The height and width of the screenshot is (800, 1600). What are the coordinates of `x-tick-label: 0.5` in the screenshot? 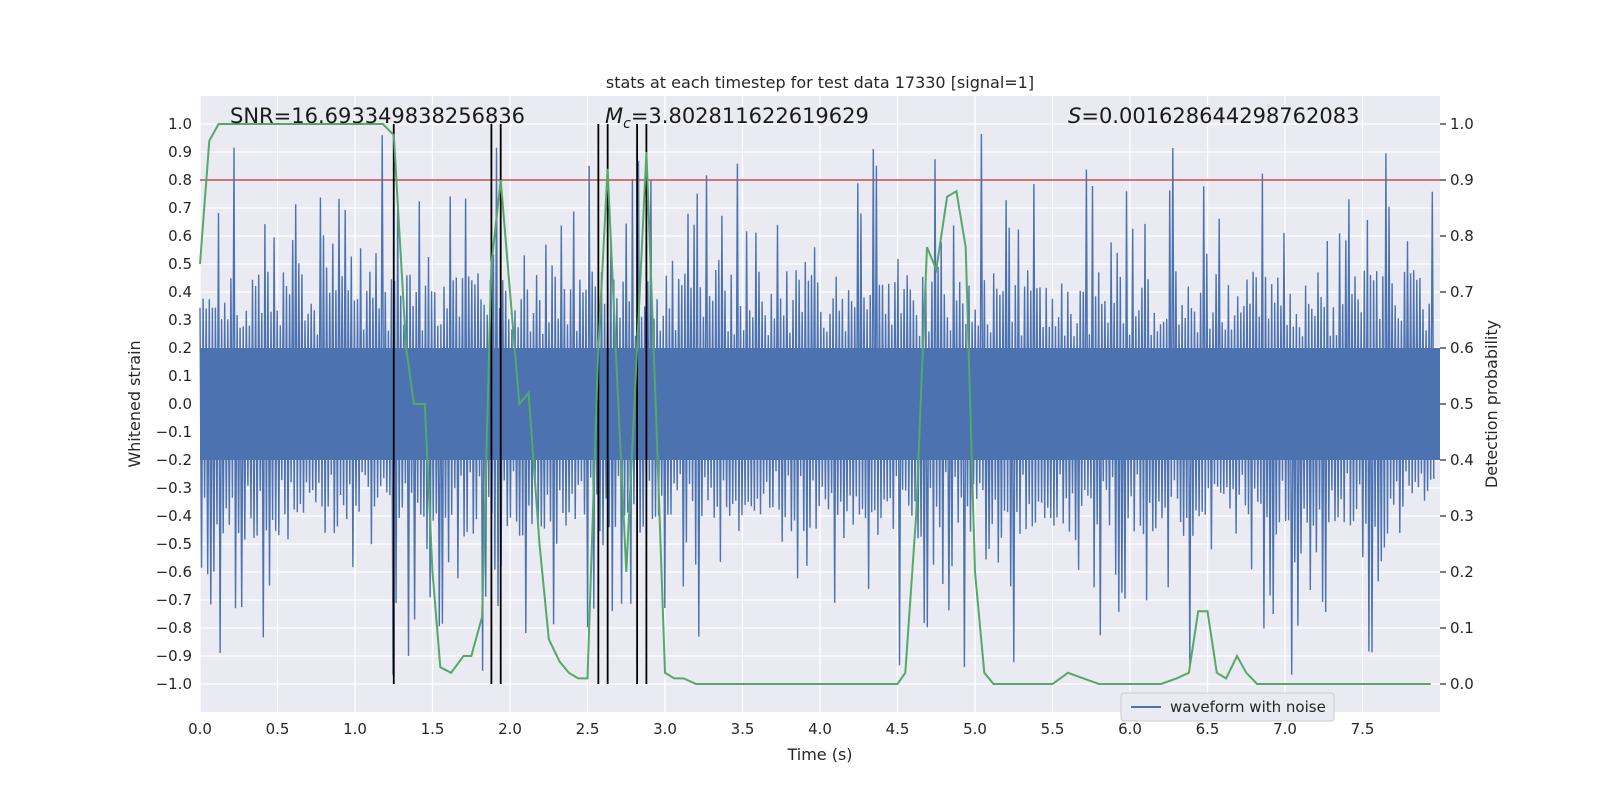 It's located at (278, 729).